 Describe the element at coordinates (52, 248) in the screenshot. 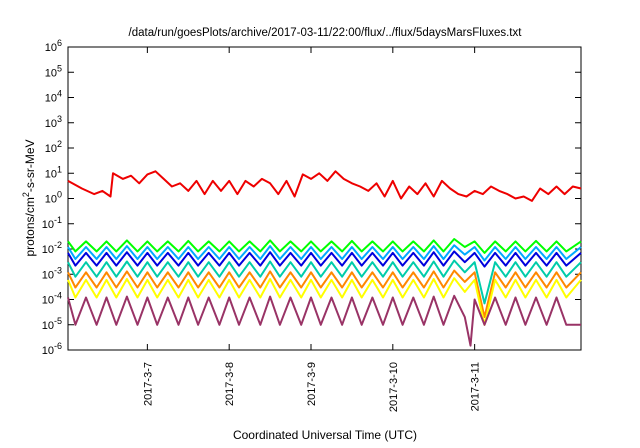

I see `y-tick-label: 10⁻²` at that location.